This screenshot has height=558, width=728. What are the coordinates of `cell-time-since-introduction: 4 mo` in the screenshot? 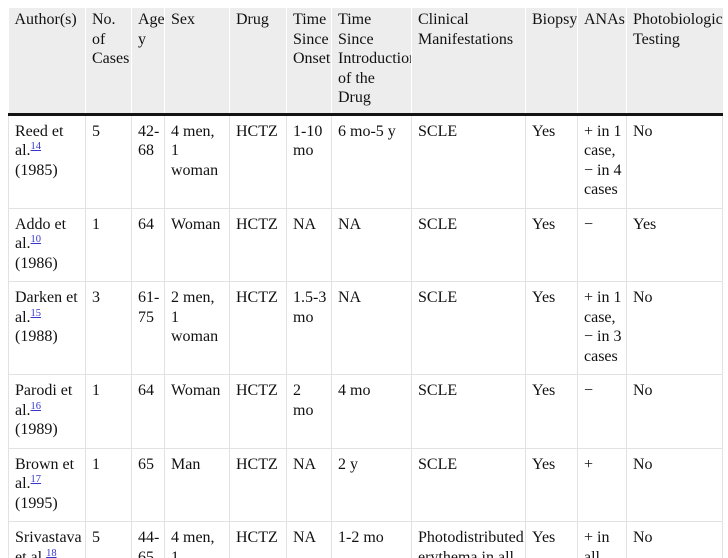 It's located at (371, 411).